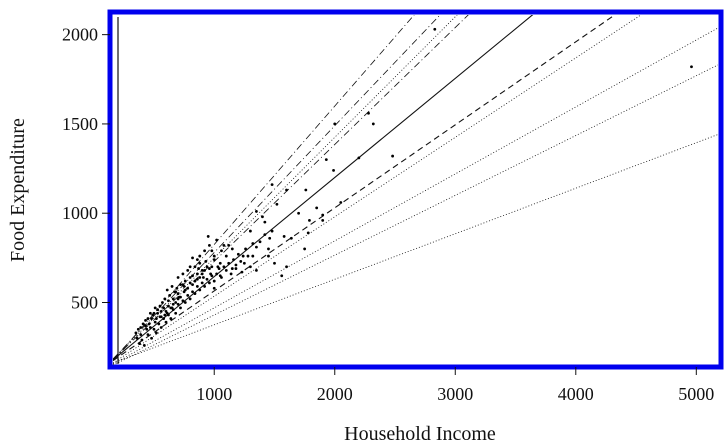  I want to click on y-axis-ticks: 500 1000 1500 2000, so click(86, 169).